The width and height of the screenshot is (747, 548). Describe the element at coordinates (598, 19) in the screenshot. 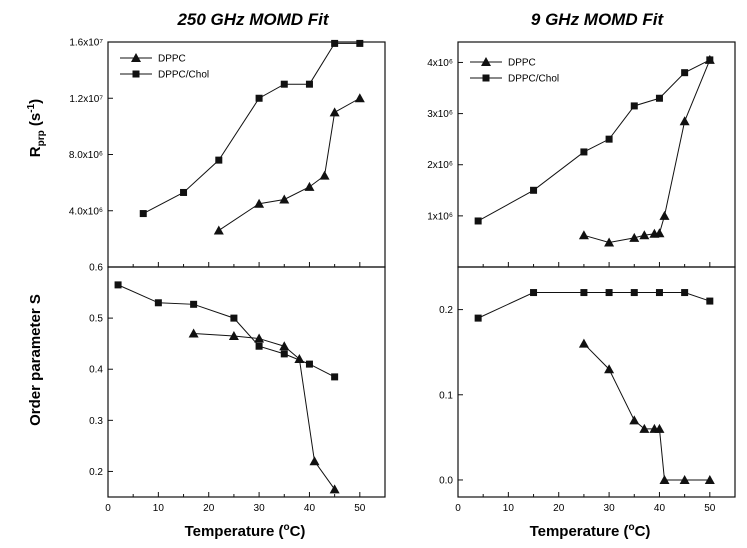

I see `title-9ghz: 9 GHz MOMD Fit` at that location.